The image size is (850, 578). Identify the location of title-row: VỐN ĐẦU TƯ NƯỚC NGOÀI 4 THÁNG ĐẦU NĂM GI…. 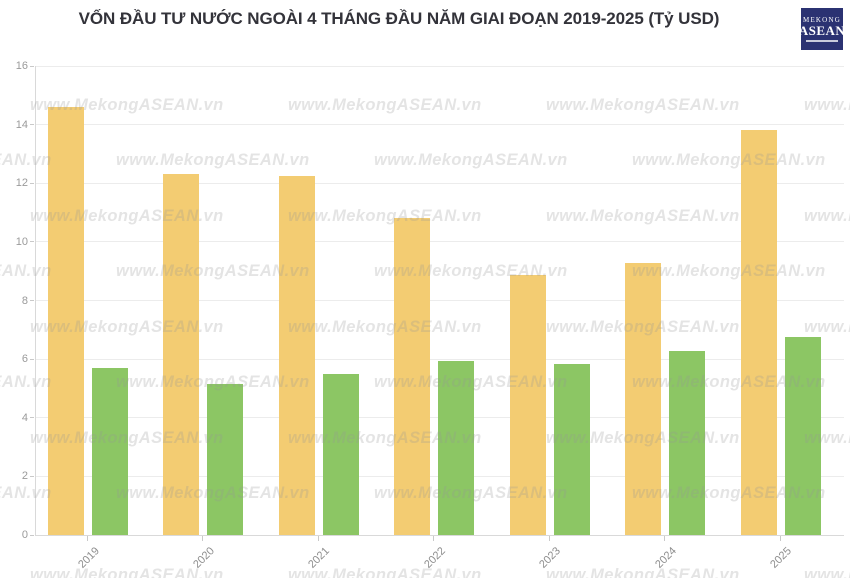
(425, 19).